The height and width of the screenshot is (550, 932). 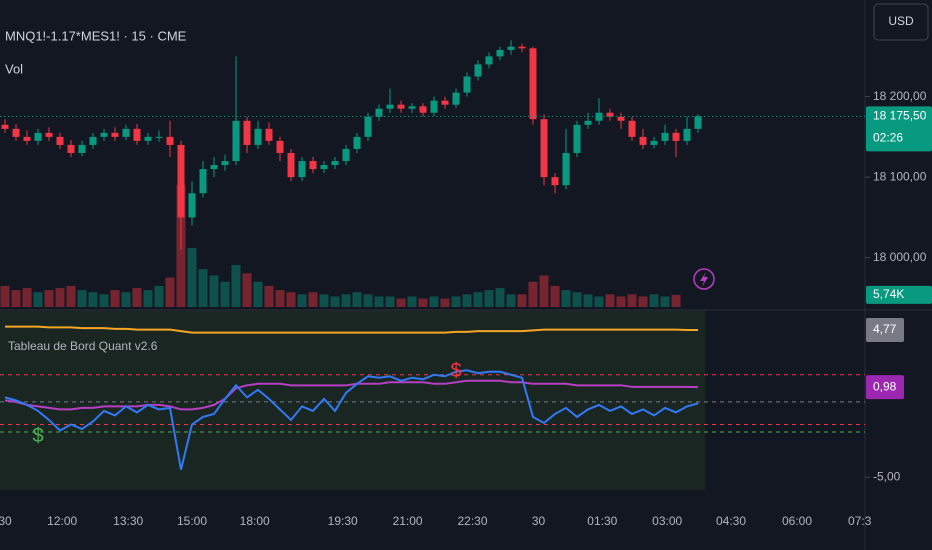 What do you see at coordinates (900, 176) in the screenshot?
I see `price-tick-label: 18 100,00` at bounding box center [900, 176].